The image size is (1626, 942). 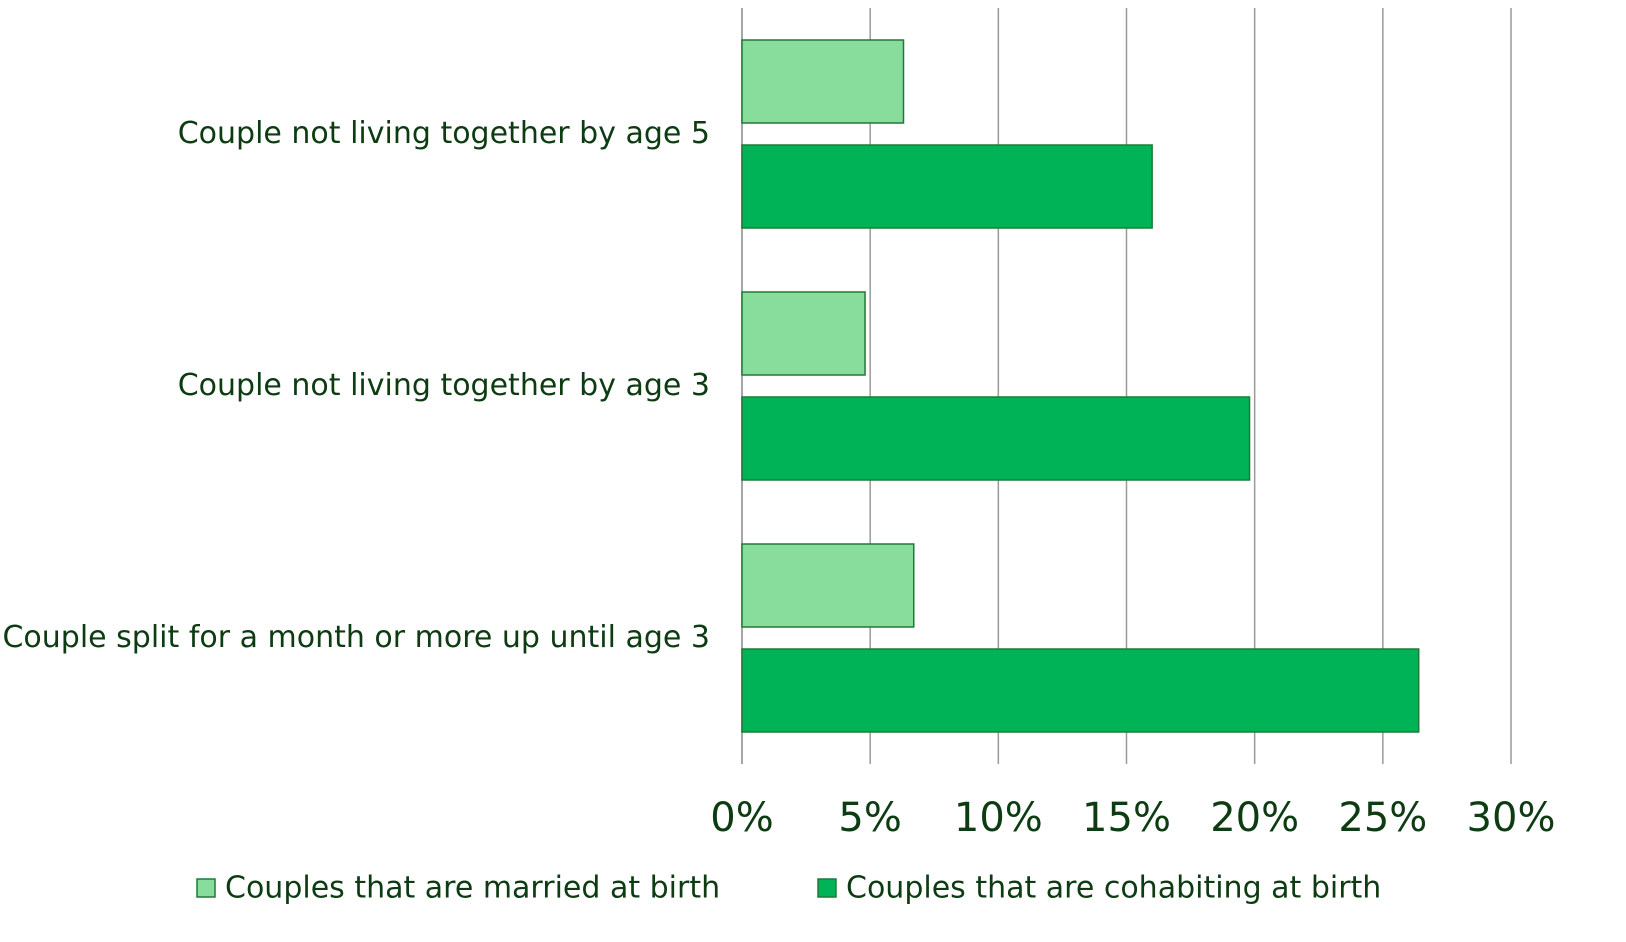 I want to click on legend-label: Couples that are married at birth, so click(x=472, y=888).